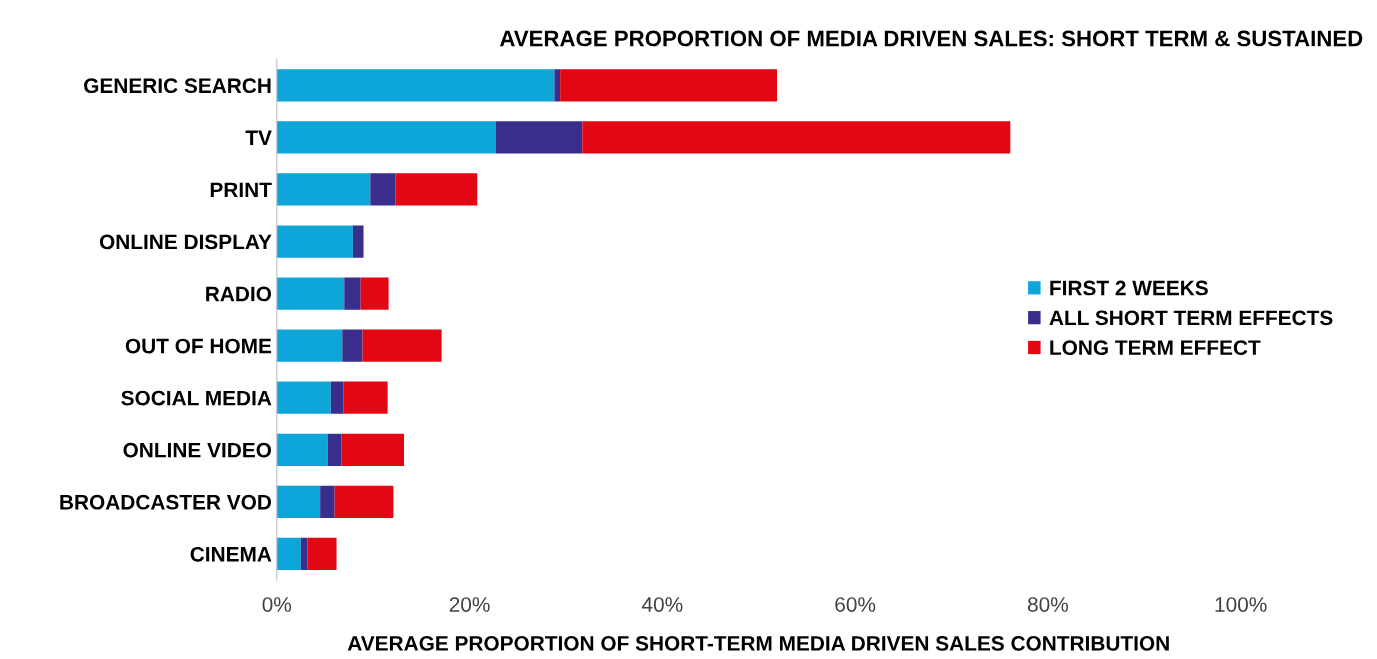  I want to click on y-tick-label: GENERIC SEARCH, so click(177, 86).